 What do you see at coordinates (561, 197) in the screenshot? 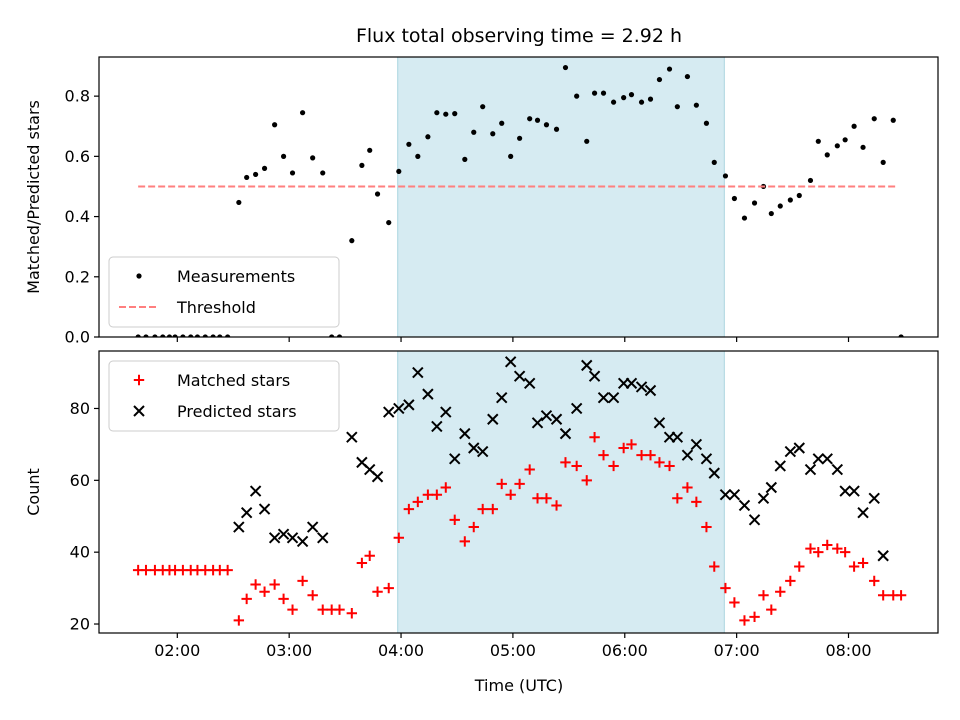
I see `observing-window-shade` at bounding box center [561, 197].